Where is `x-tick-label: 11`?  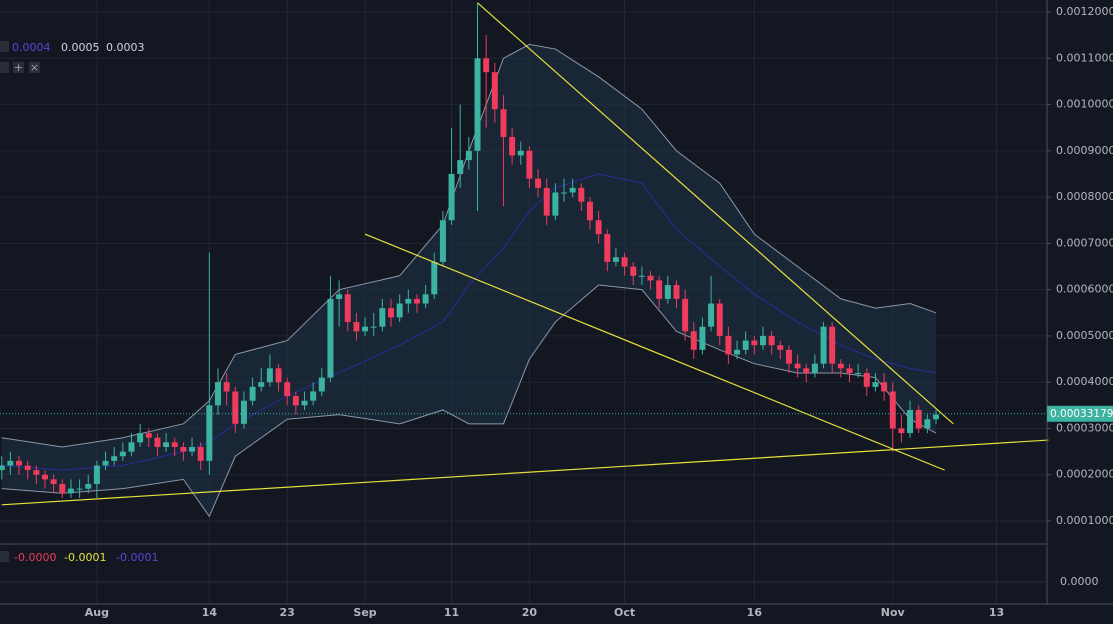
x-tick-label: 11 is located at coordinates (451, 612).